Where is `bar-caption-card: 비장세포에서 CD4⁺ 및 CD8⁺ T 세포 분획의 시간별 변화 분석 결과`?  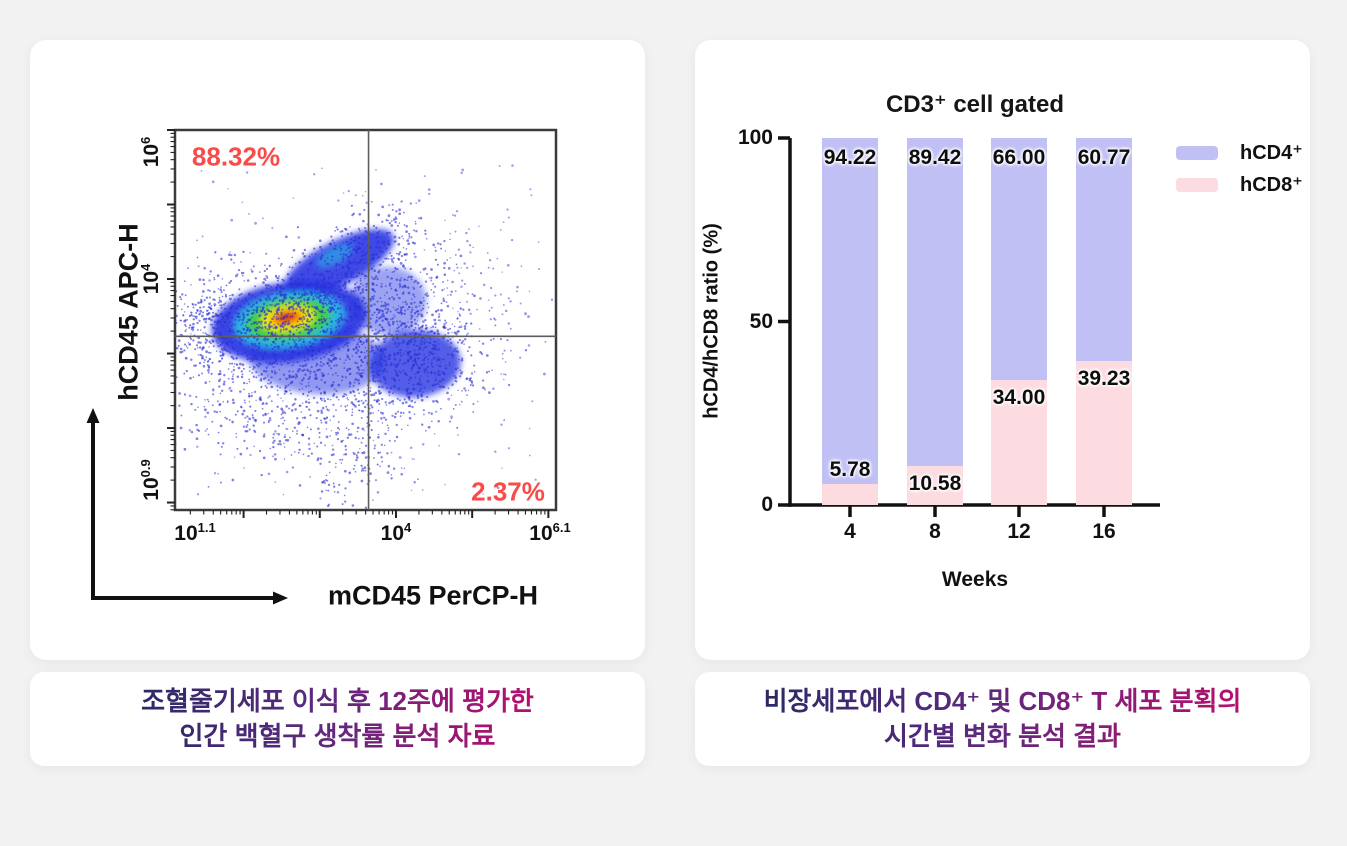 bar-caption-card: 비장세포에서 CD4⁺ 및 CD8⁺ T 세포 분획의 시간별 변화 분석 결과 is located at coordinates (1002, 719).